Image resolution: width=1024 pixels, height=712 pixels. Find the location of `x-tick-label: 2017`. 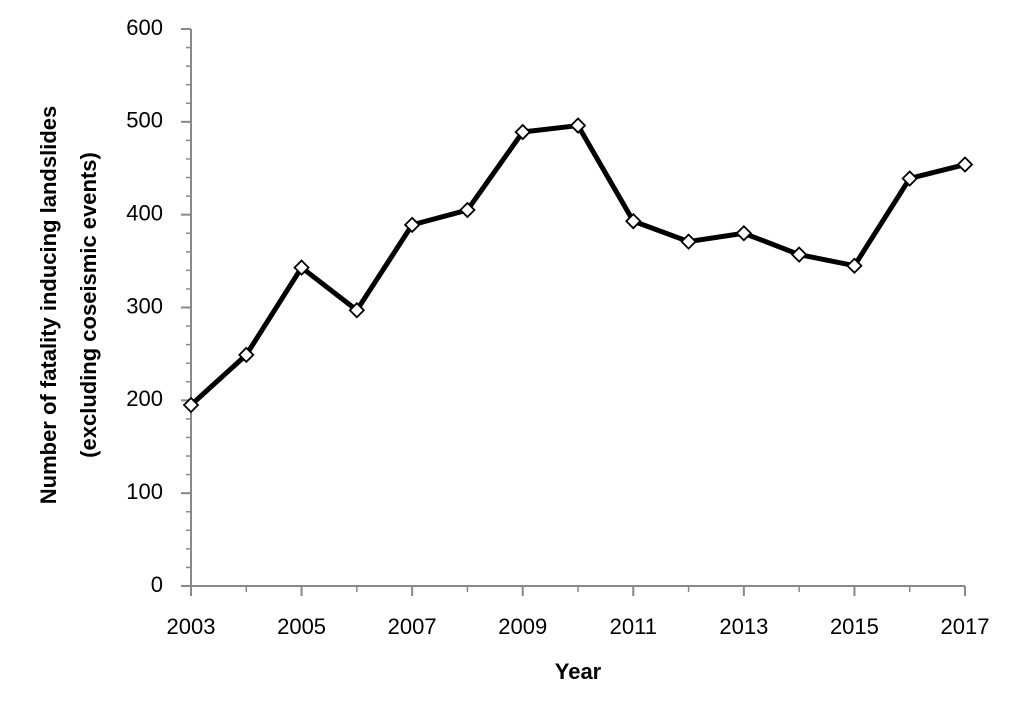

x-tick-label: 2017 is located at coordinates (965, 626).